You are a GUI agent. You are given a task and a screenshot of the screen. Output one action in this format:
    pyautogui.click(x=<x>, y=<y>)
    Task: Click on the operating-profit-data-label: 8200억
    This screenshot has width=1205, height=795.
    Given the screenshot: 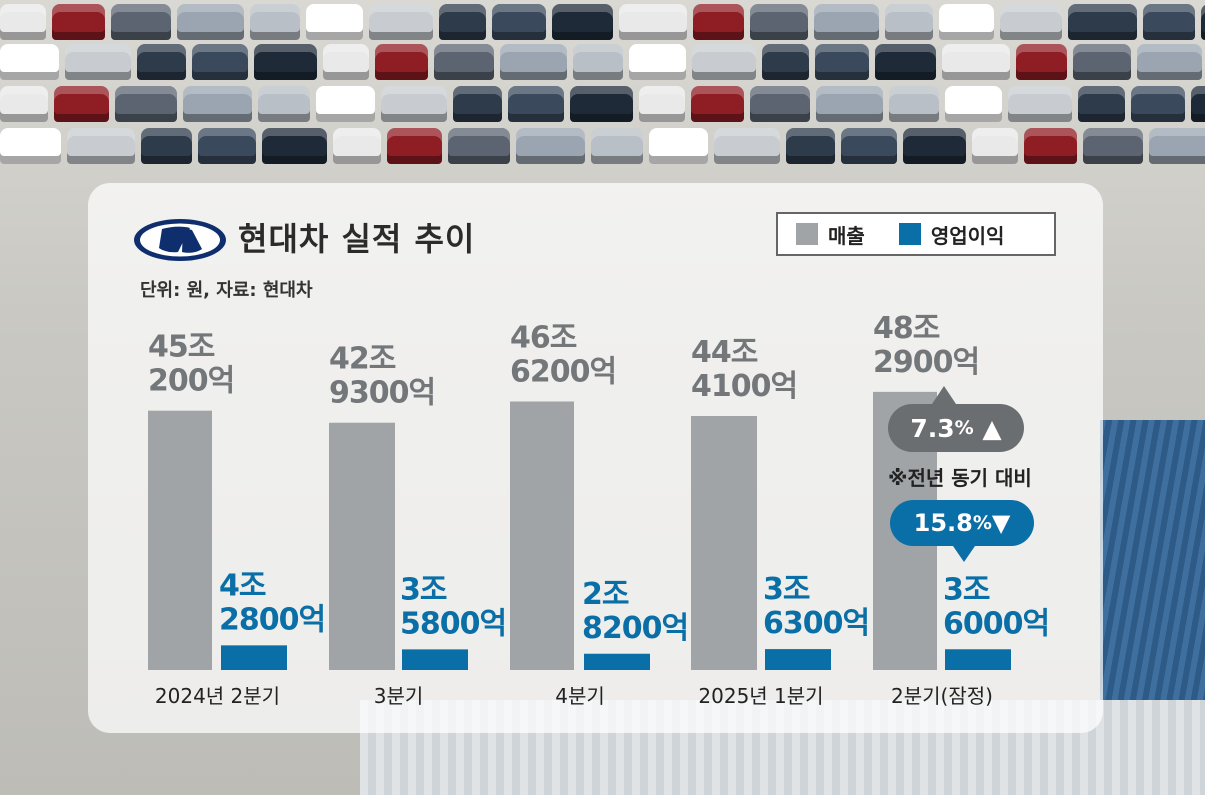 What is the action you would take?
    pyautogui.click(x=635, y=628)
    